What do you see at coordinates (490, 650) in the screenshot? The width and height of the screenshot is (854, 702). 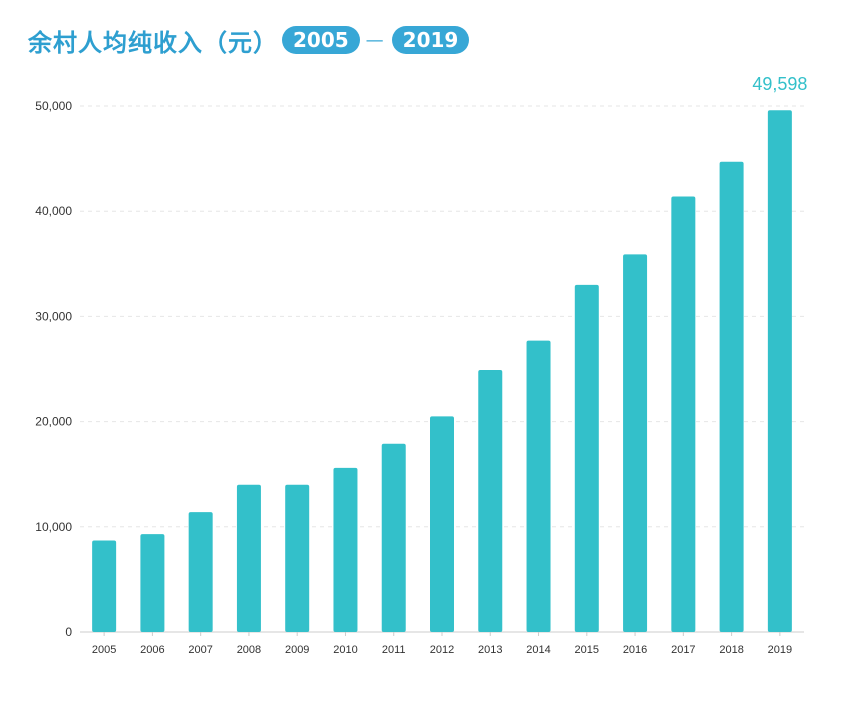 I see `x-tick-label: 2013` at bounding box center [490, 650].